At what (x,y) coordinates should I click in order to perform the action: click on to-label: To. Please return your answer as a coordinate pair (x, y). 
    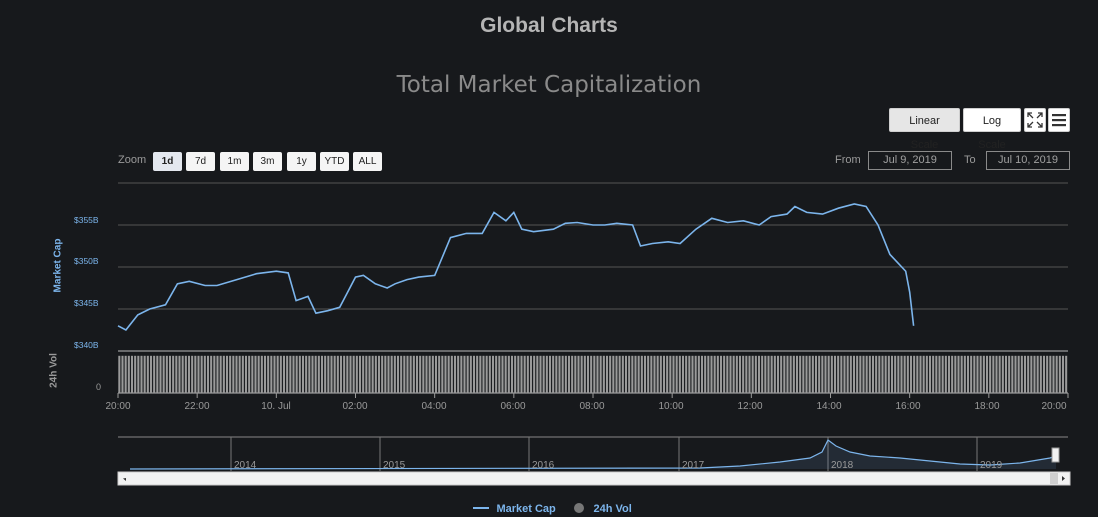
    Looking at the image, I should click on (970, 160).